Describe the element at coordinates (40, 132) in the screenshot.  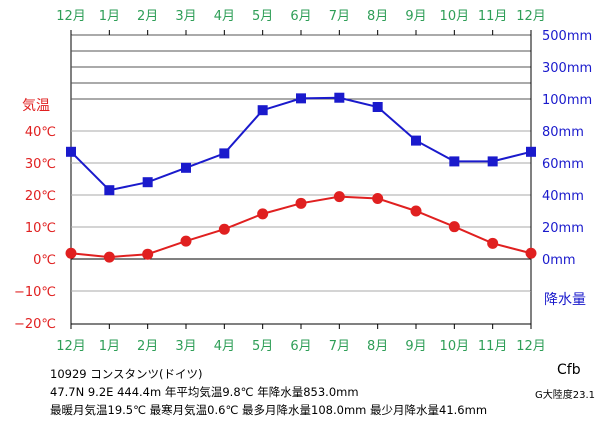
I see `temperature-tick-label: 40℃` at that location.